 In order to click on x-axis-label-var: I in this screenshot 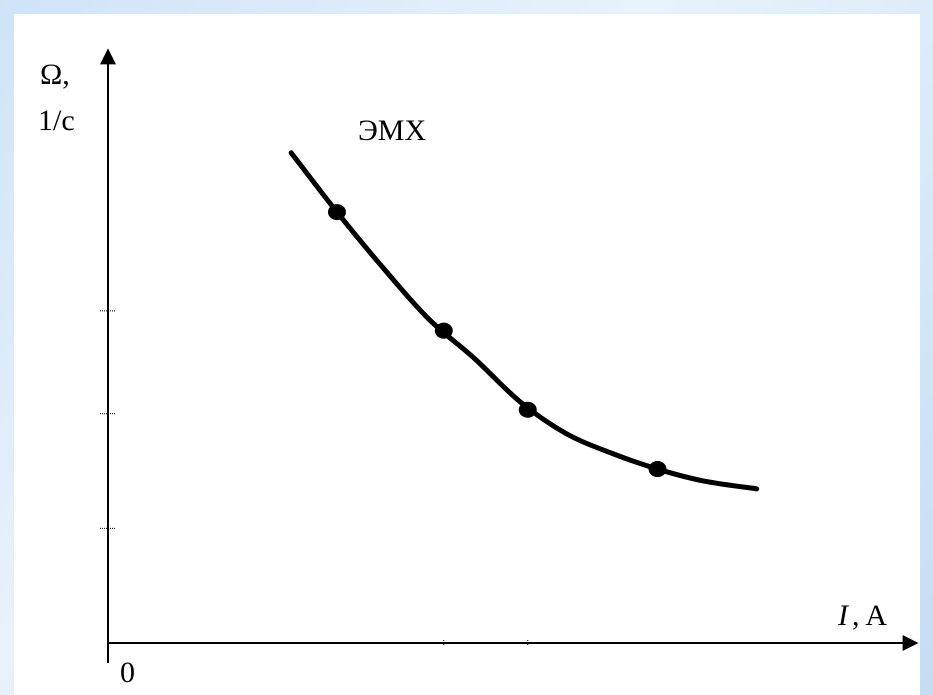, I will do `click(843, 615)`.